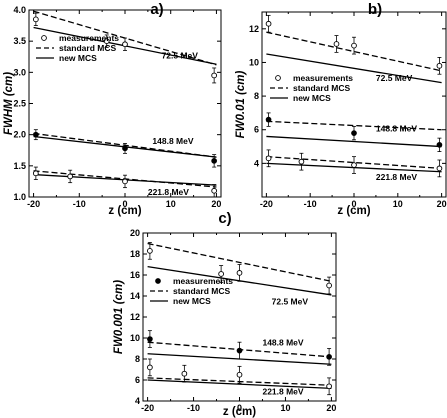 The width and height of the screenshot is (447, 418). I want to click on y-tick-label: 10, so click(254, 62).